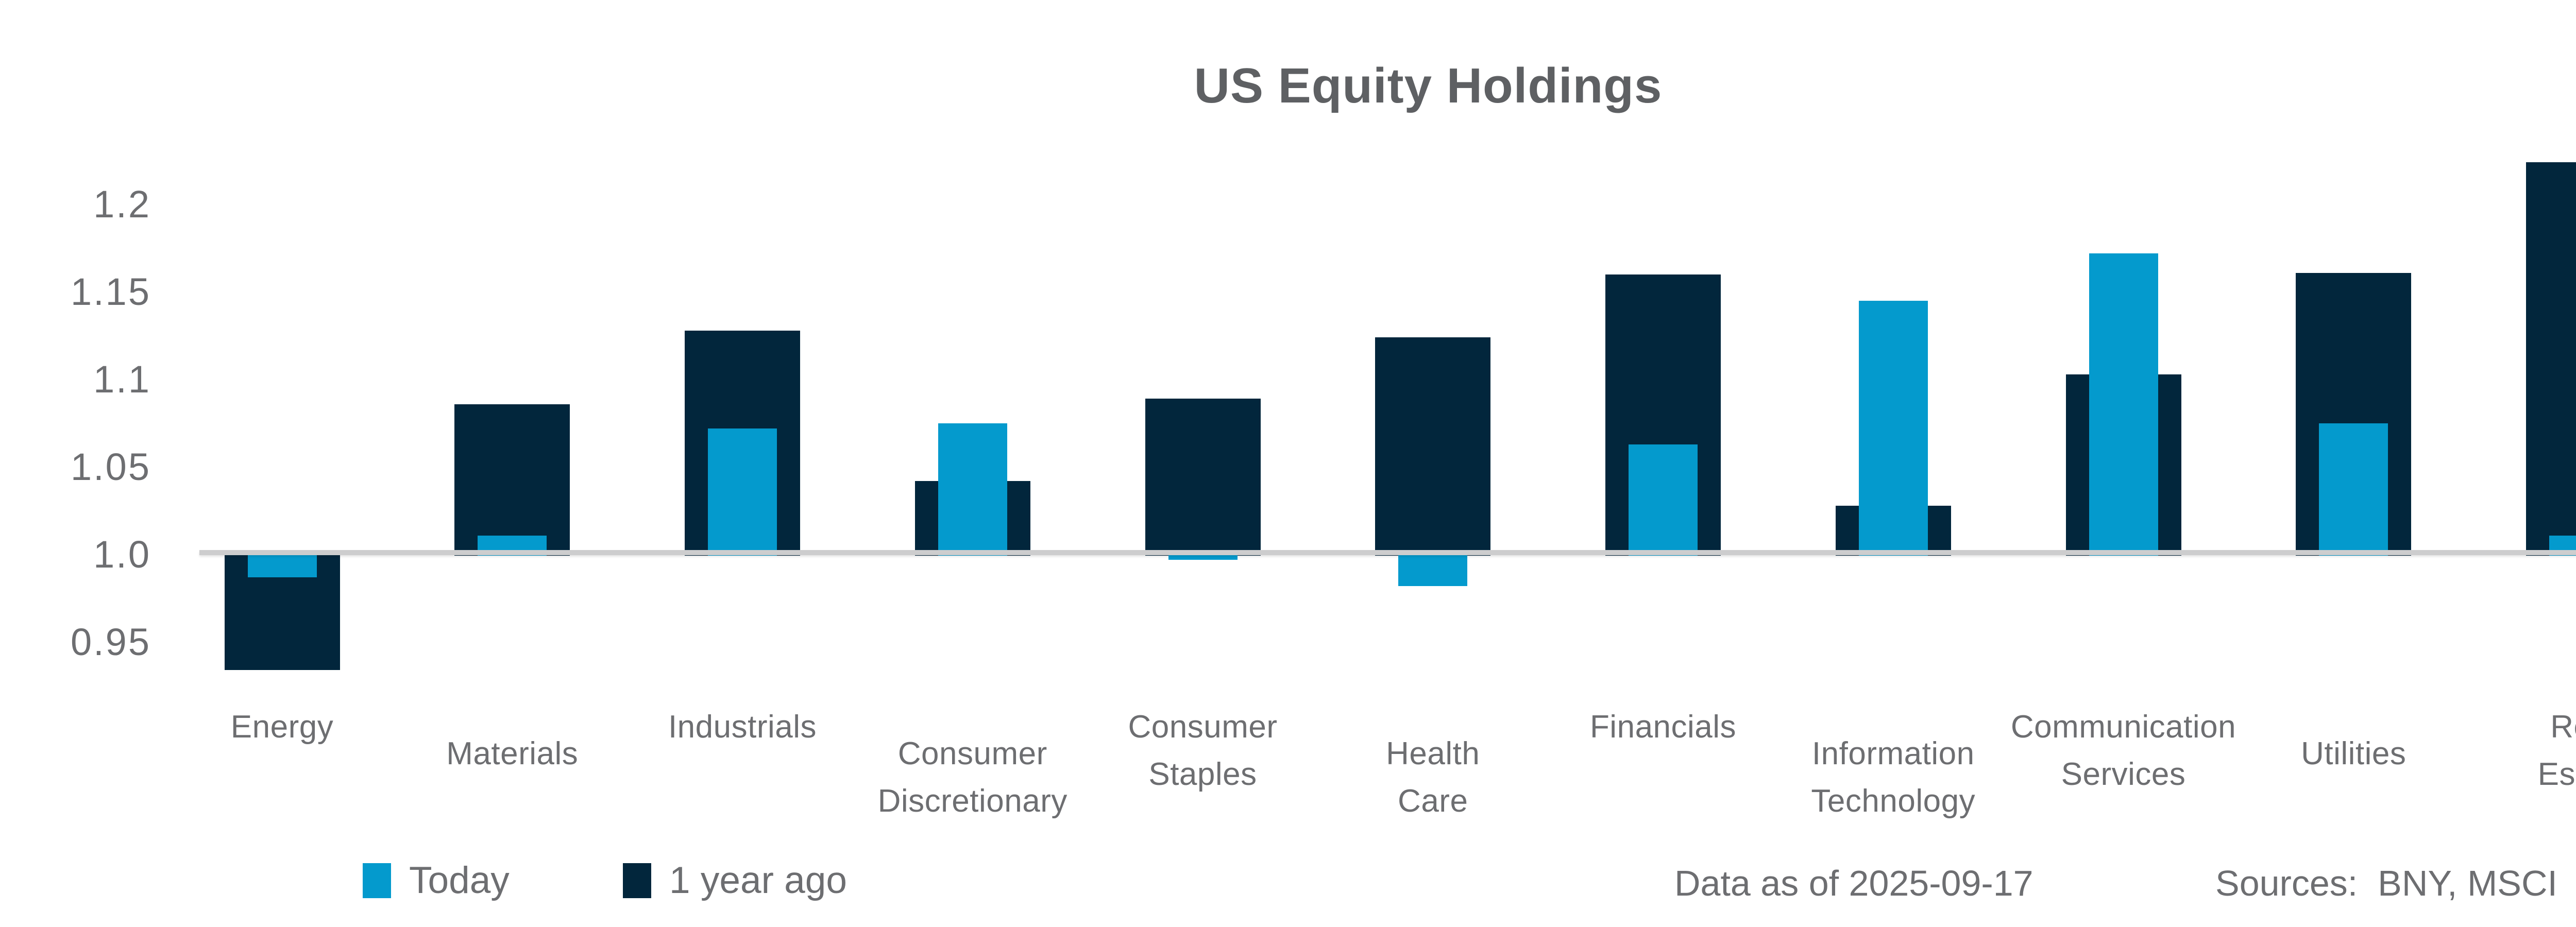  Describe the element at coordinates (122, 379) in the screenshot. I see `y-tick-label: 1.1` at that location.